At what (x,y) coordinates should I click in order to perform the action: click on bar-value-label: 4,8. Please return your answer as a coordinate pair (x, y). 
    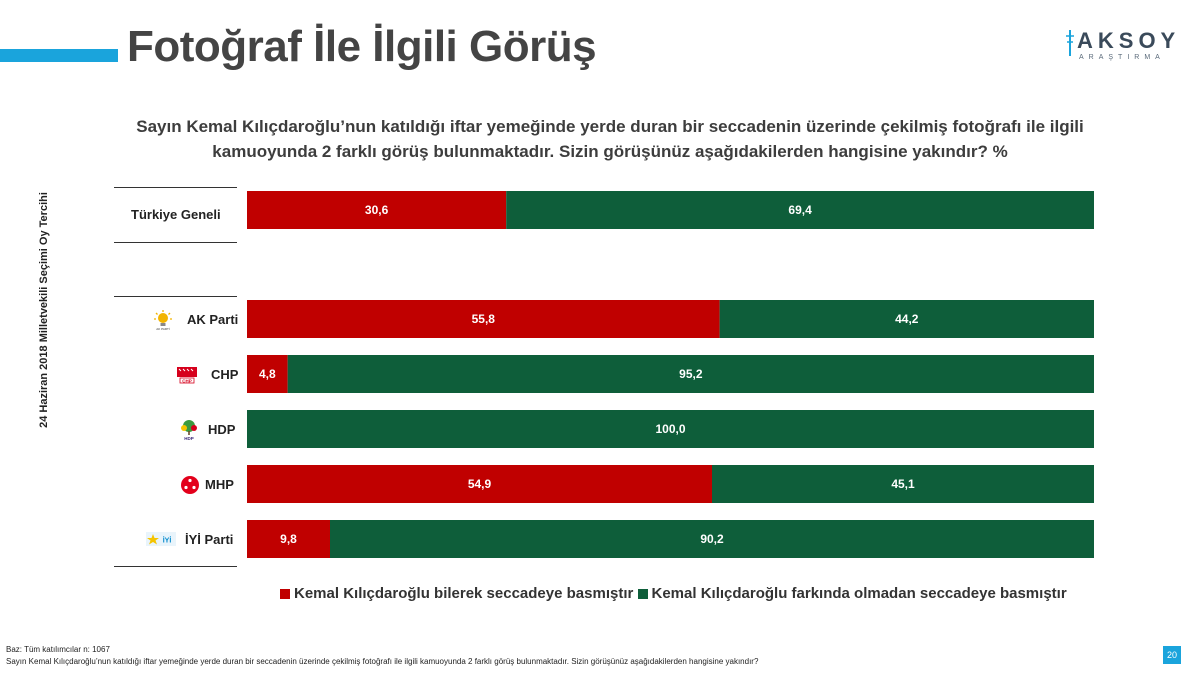
    Looking at the image, I should click on (267, 374).